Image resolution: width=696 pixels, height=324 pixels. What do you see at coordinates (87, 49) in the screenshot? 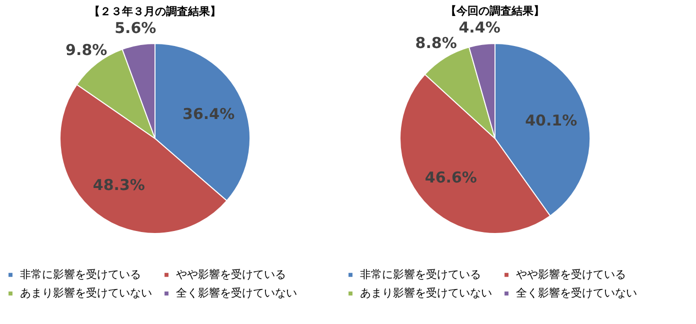
I see `data-label: 9.8%` at bounding box center [87, 49].